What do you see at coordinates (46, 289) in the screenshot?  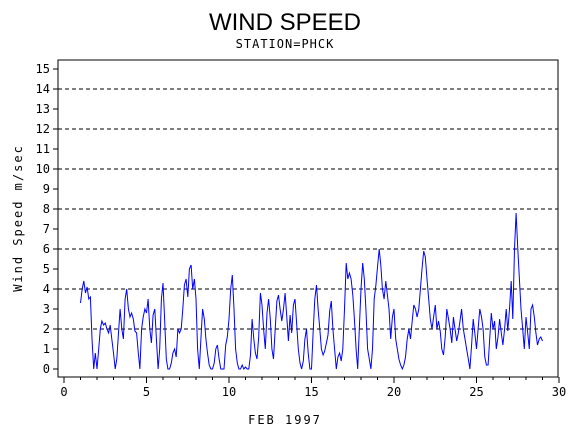 I see `y-tick-label: 4` at bounding box center [46, 289].